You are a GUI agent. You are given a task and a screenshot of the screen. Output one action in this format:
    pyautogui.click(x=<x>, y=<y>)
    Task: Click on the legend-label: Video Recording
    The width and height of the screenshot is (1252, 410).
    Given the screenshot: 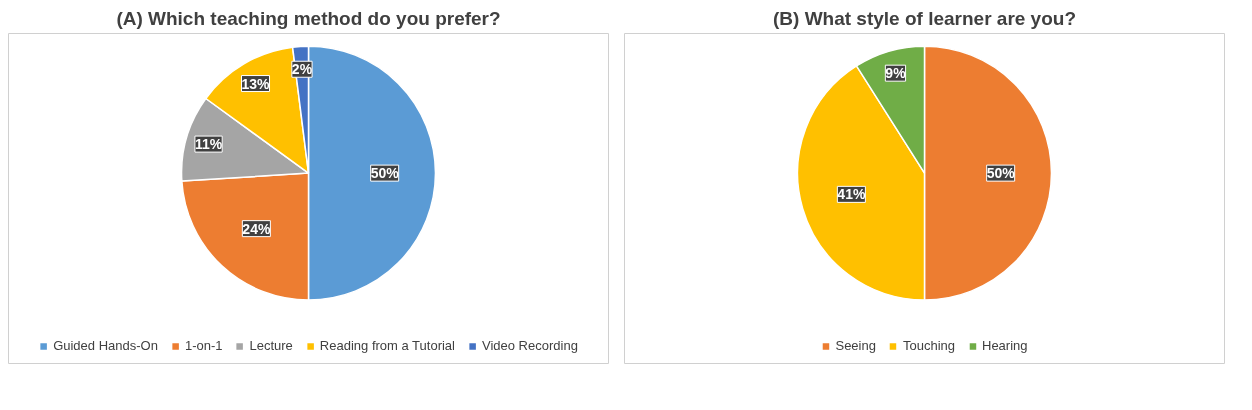 What is the action you would take?
    pyautogui.click(x=529, y=345)
    